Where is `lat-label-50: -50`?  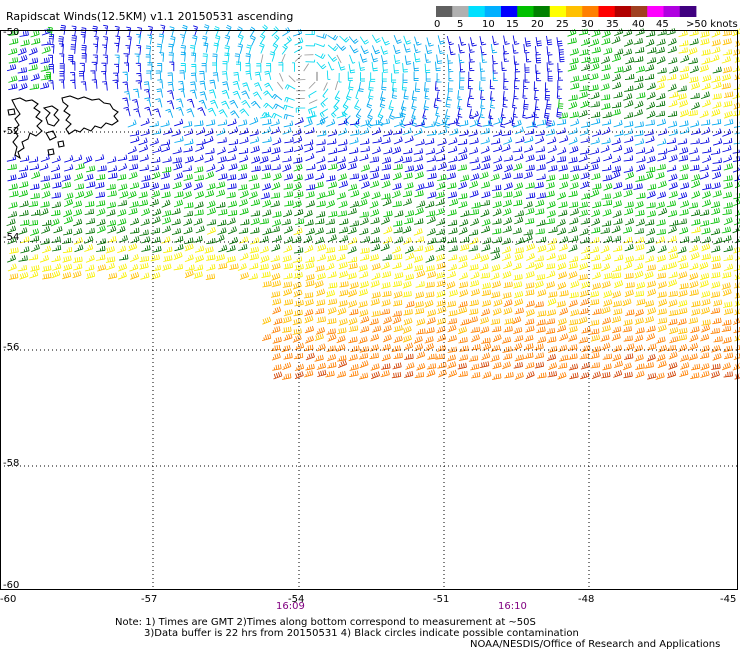 lat-label-50: -50 is located at coordinates (11, 32).